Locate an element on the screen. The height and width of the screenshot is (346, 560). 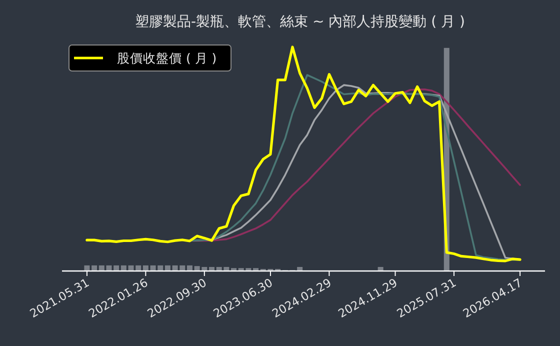
legend-label: 股價收盤價 ( 月 ) is located at coordinates (167, 58).